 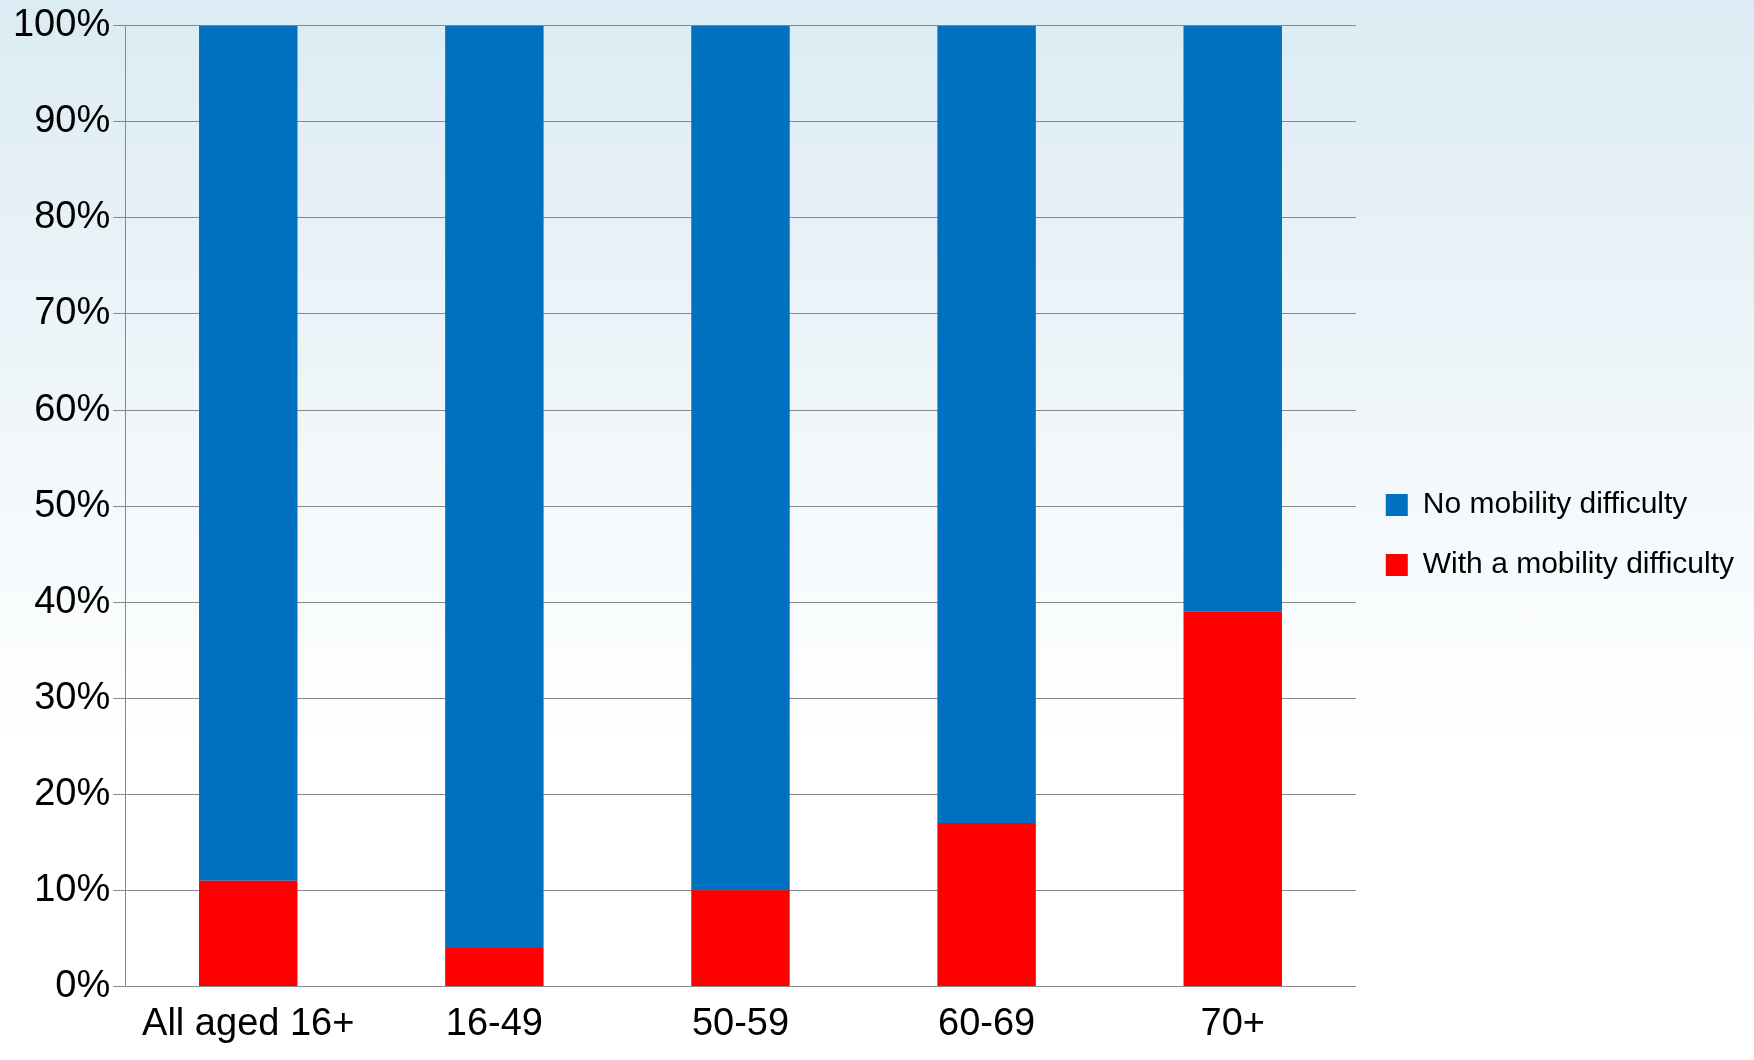 I want to click on y-tick-label: 60%, so click(x=72, y=407).